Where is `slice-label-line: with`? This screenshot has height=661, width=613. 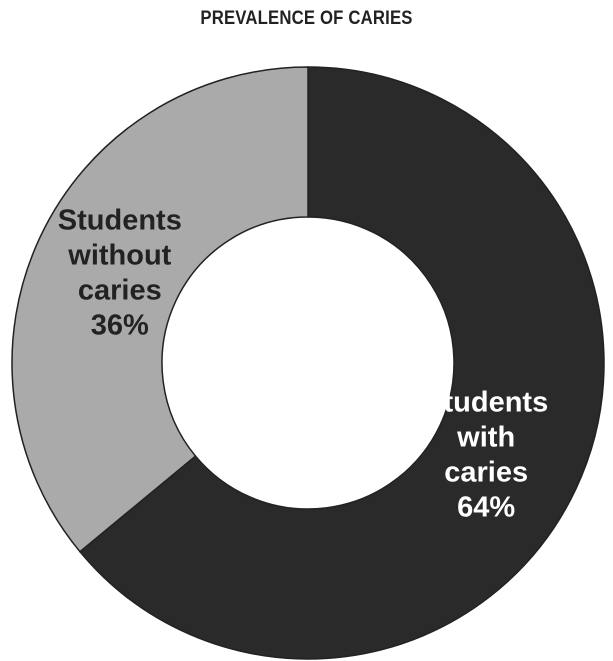
slice-label-line: with is located at coordinates (485, 437).